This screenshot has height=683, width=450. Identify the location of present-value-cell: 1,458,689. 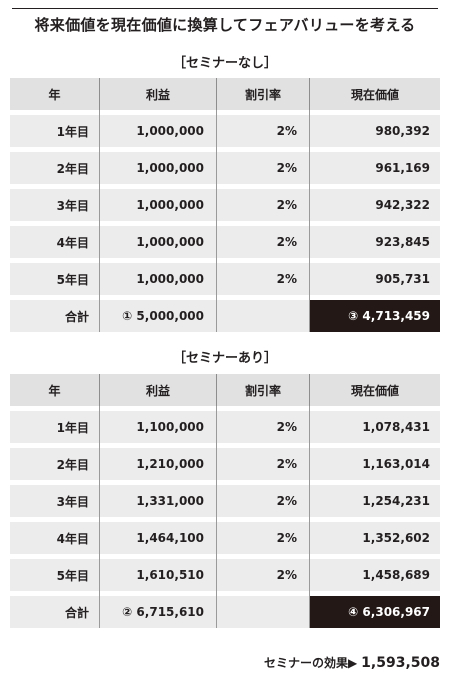
(374, 575).